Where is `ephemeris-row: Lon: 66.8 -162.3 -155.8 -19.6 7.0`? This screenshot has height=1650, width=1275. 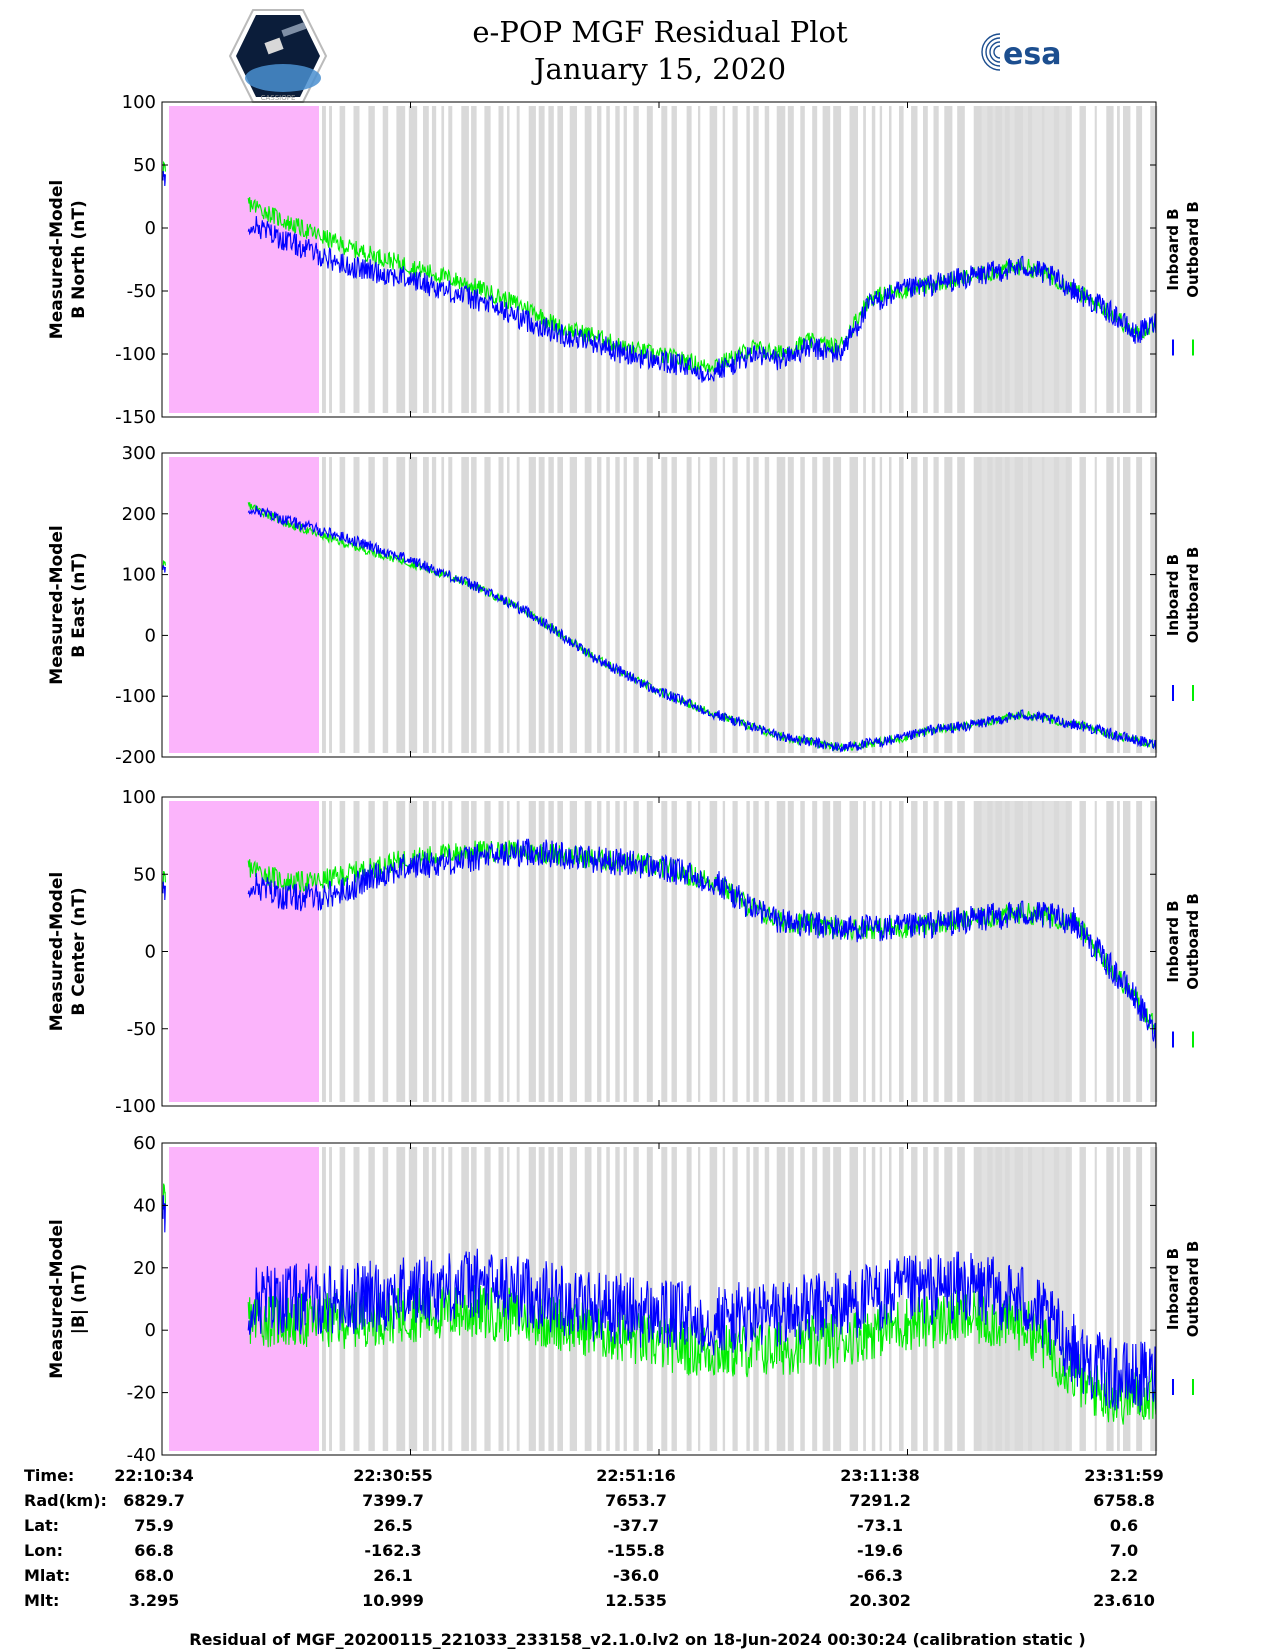 ephemeris-row: Lon: 66.8 -162.3 -155.8 -19.6 7.0 is located at coordinates (614, 1553).